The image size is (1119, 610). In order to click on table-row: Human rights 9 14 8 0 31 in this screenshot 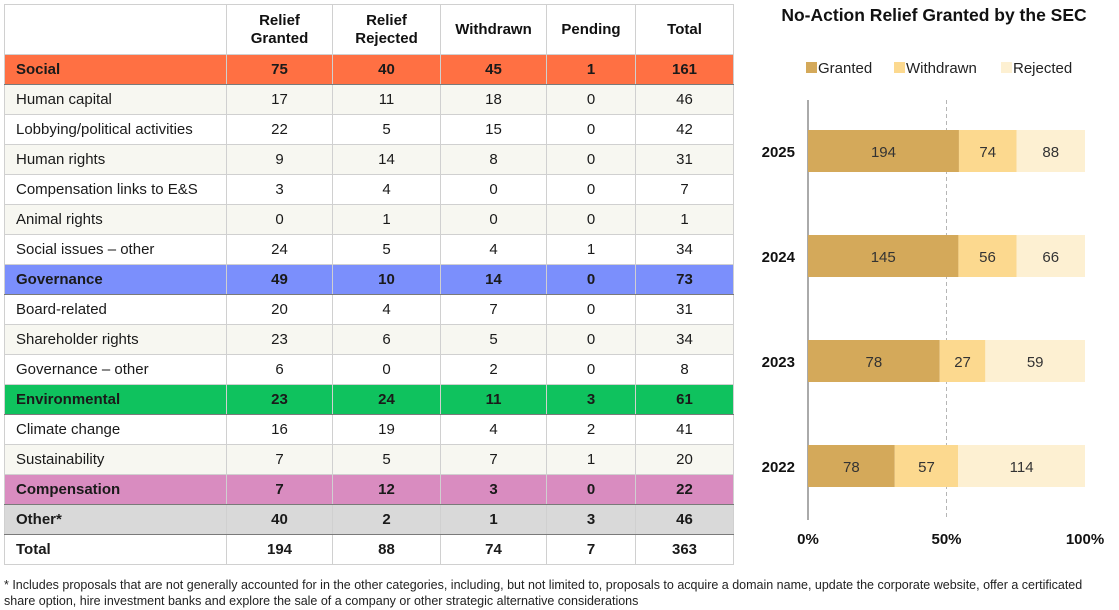, I will do `click(369, 159)`.